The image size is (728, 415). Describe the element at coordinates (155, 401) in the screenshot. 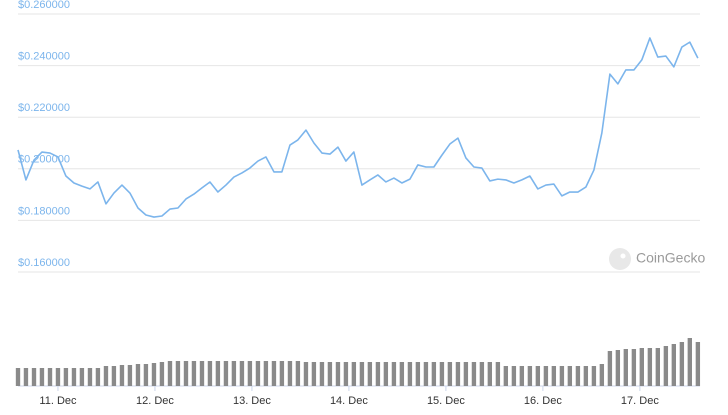

I see `x-tick-label: 12. Dec` at that location.